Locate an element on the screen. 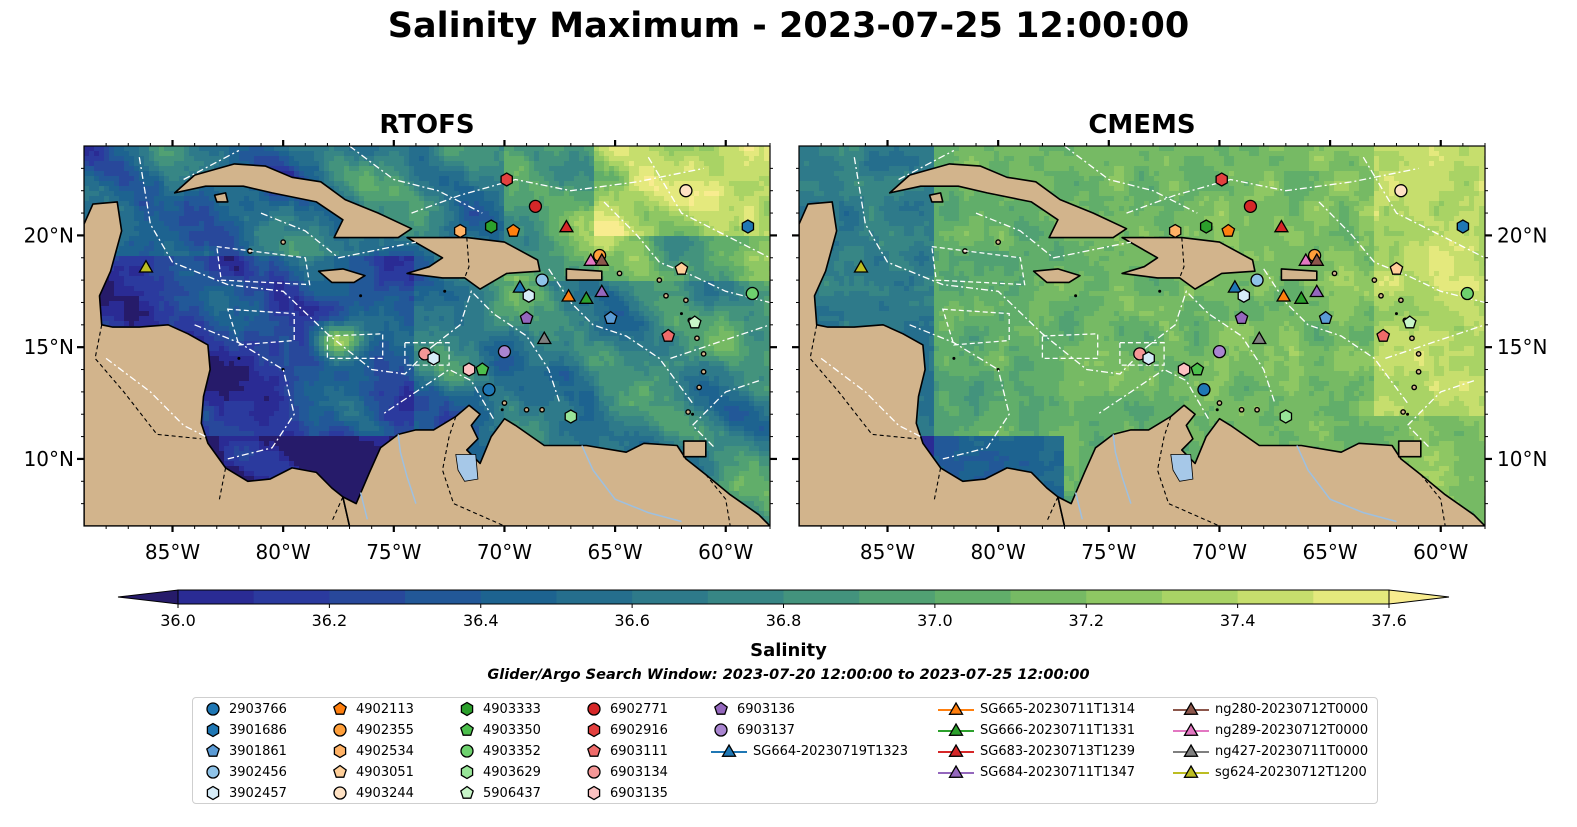 This screenshot has width=1577, height=827. panel-title-rtofs: RTOFS is located at coordinates (427, 125).